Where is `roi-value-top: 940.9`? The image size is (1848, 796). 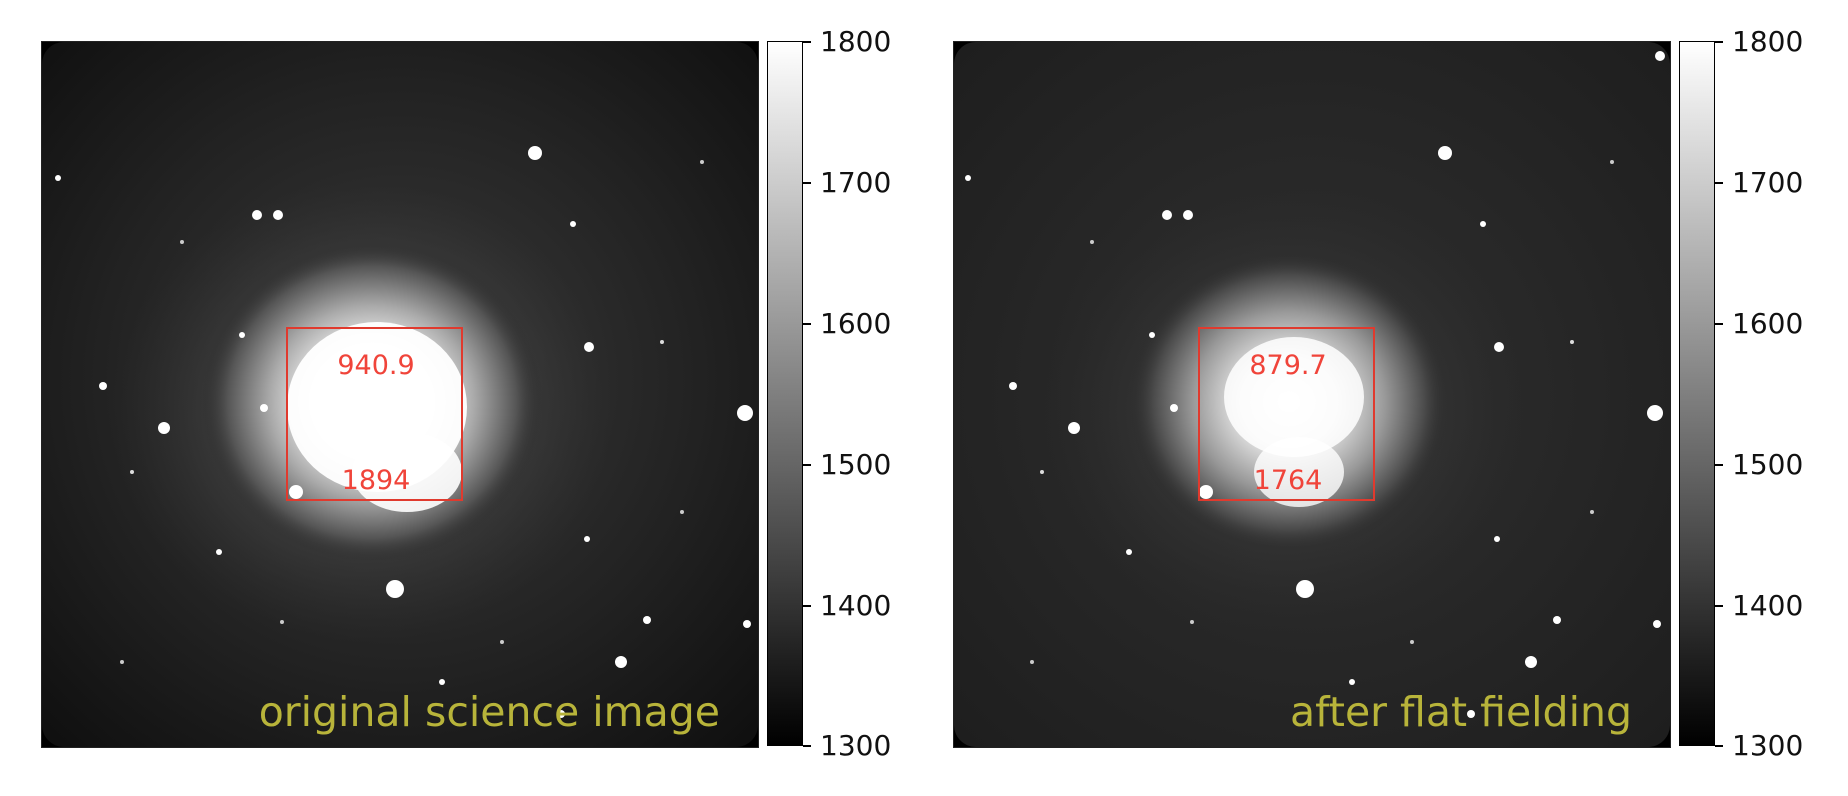
roi-value-top: 940.9 is located at coordinates (376, 365).